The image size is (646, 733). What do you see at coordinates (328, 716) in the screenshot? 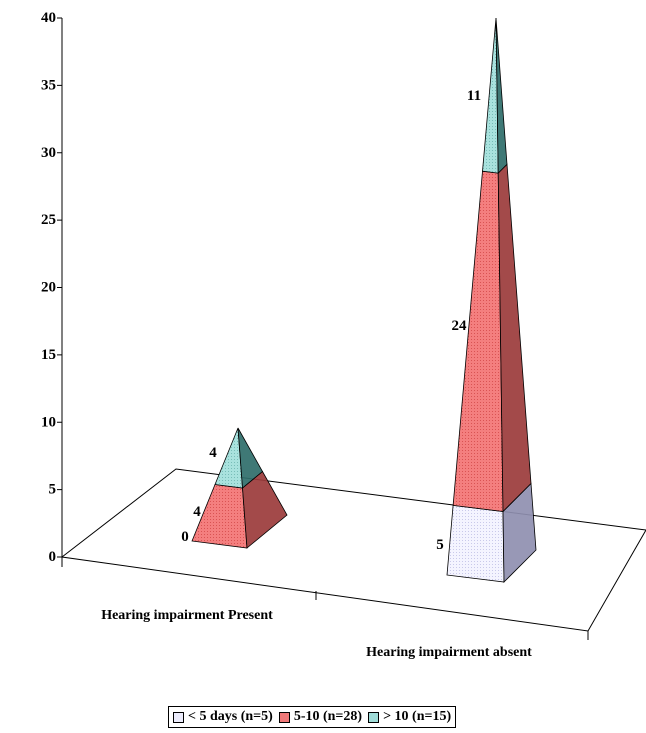
I see `legend-label: 5-10 (n=28)` at bounding box center [328, 716].